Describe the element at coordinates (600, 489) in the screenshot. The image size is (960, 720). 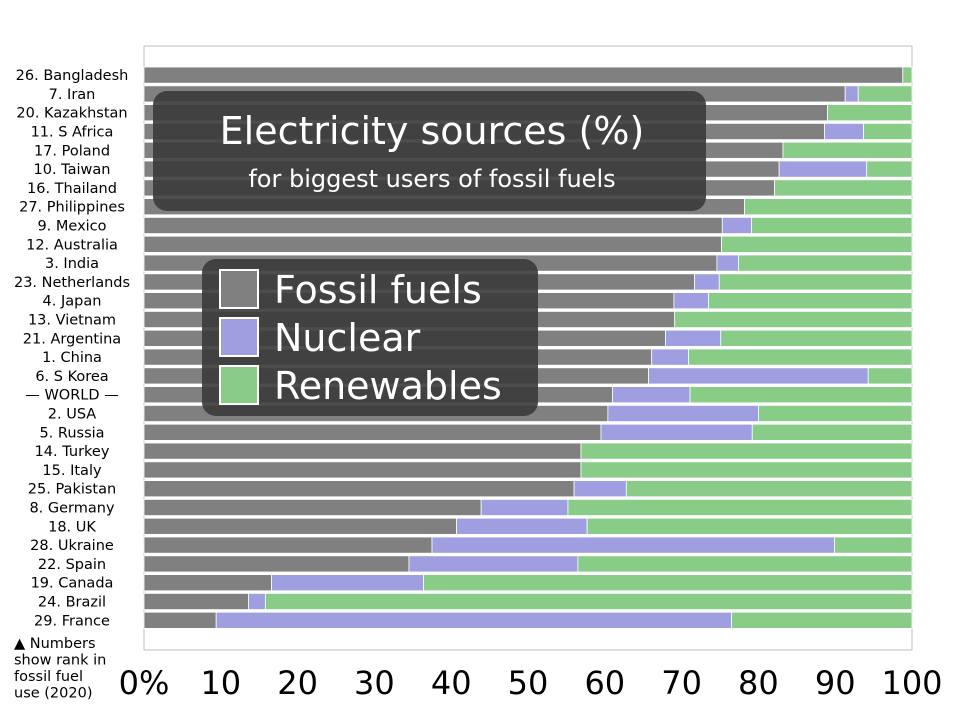
I see `bar-25-pakistan-nuclear` at that location.